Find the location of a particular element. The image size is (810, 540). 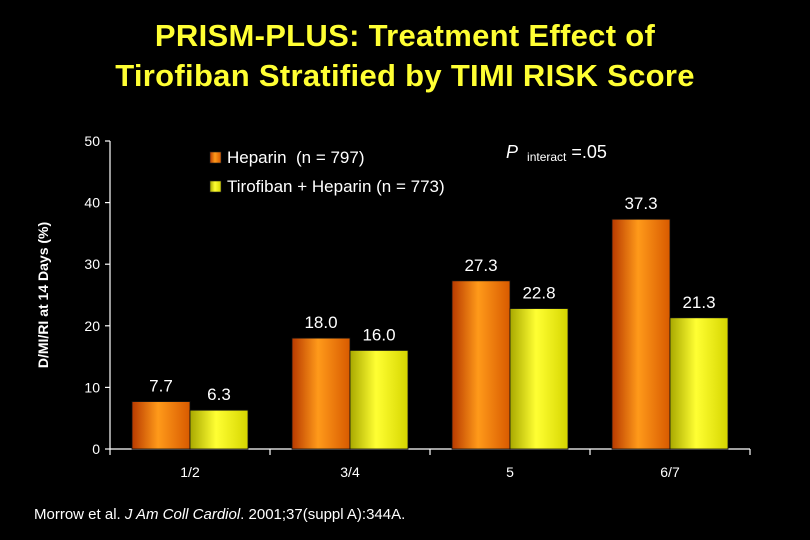

x-tick-label: 1/2 is located at coordinates (190, 472).